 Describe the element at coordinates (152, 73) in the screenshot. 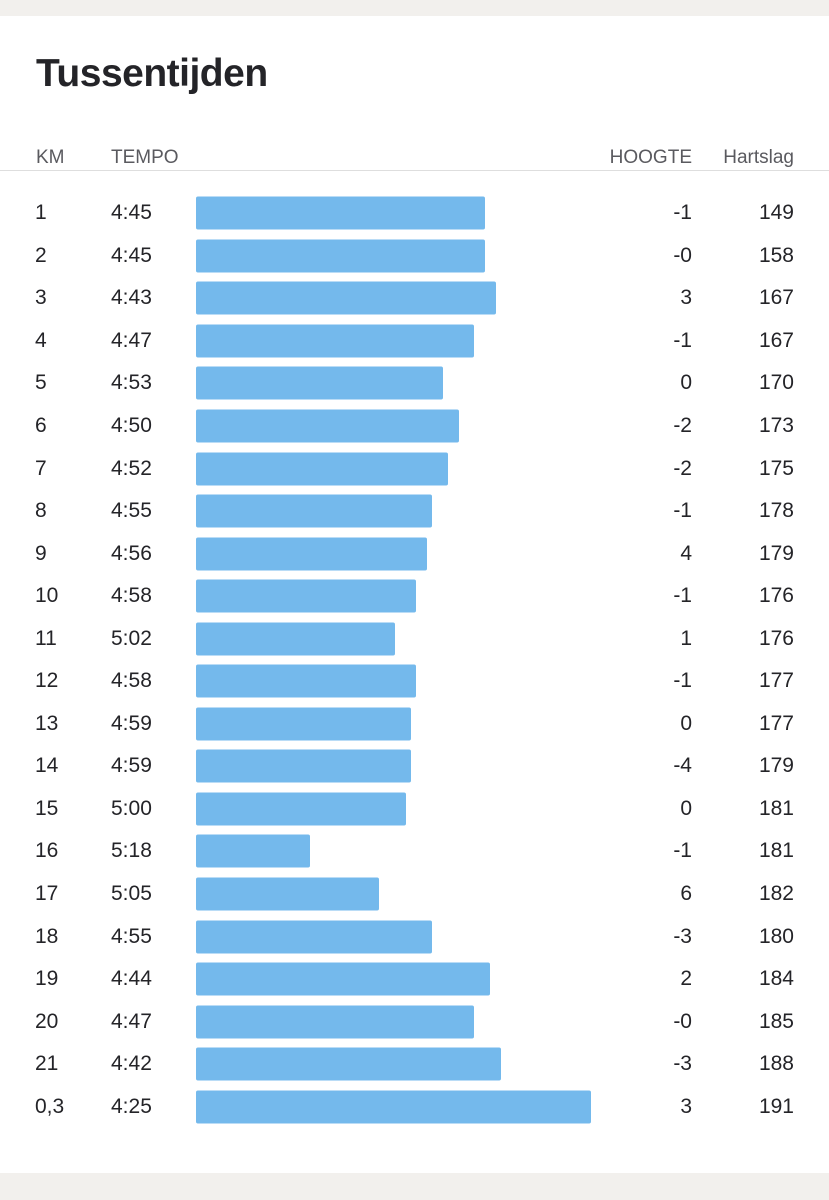

I see `page-title: Tussentijden` at that location.